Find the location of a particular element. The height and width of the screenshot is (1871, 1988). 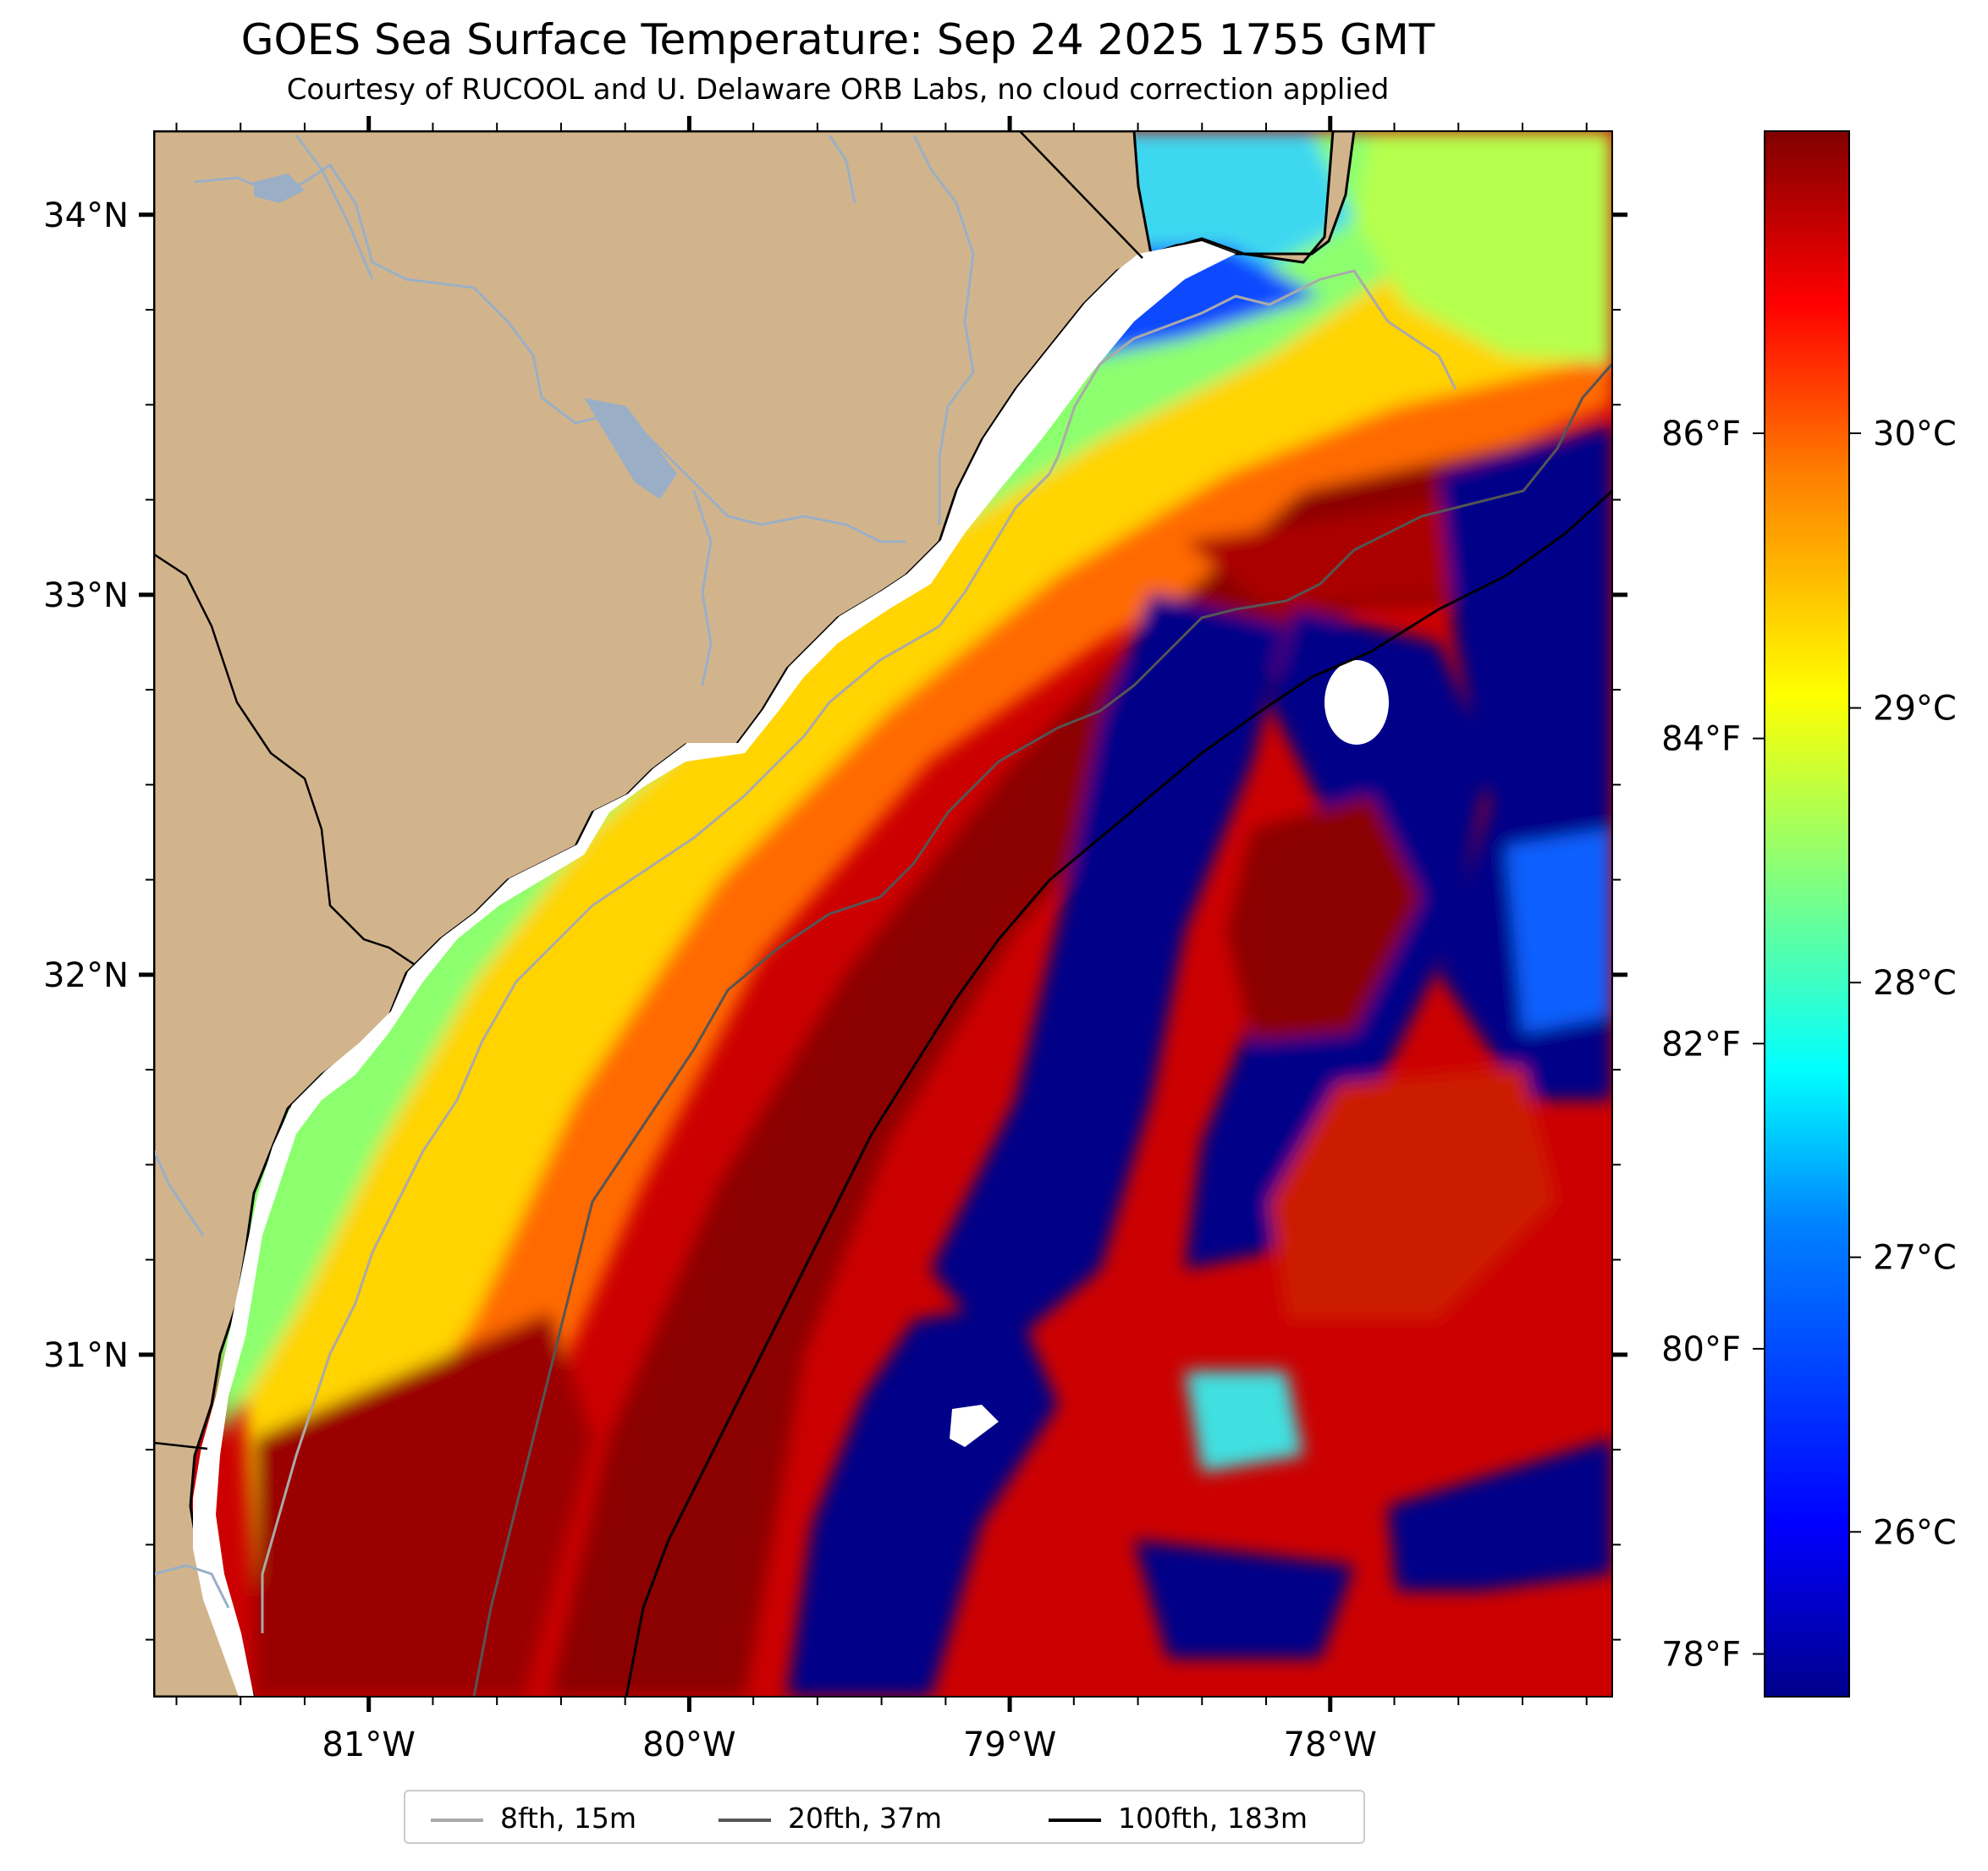

legend-swatch-8fth is located at coordinates (457, 1821).